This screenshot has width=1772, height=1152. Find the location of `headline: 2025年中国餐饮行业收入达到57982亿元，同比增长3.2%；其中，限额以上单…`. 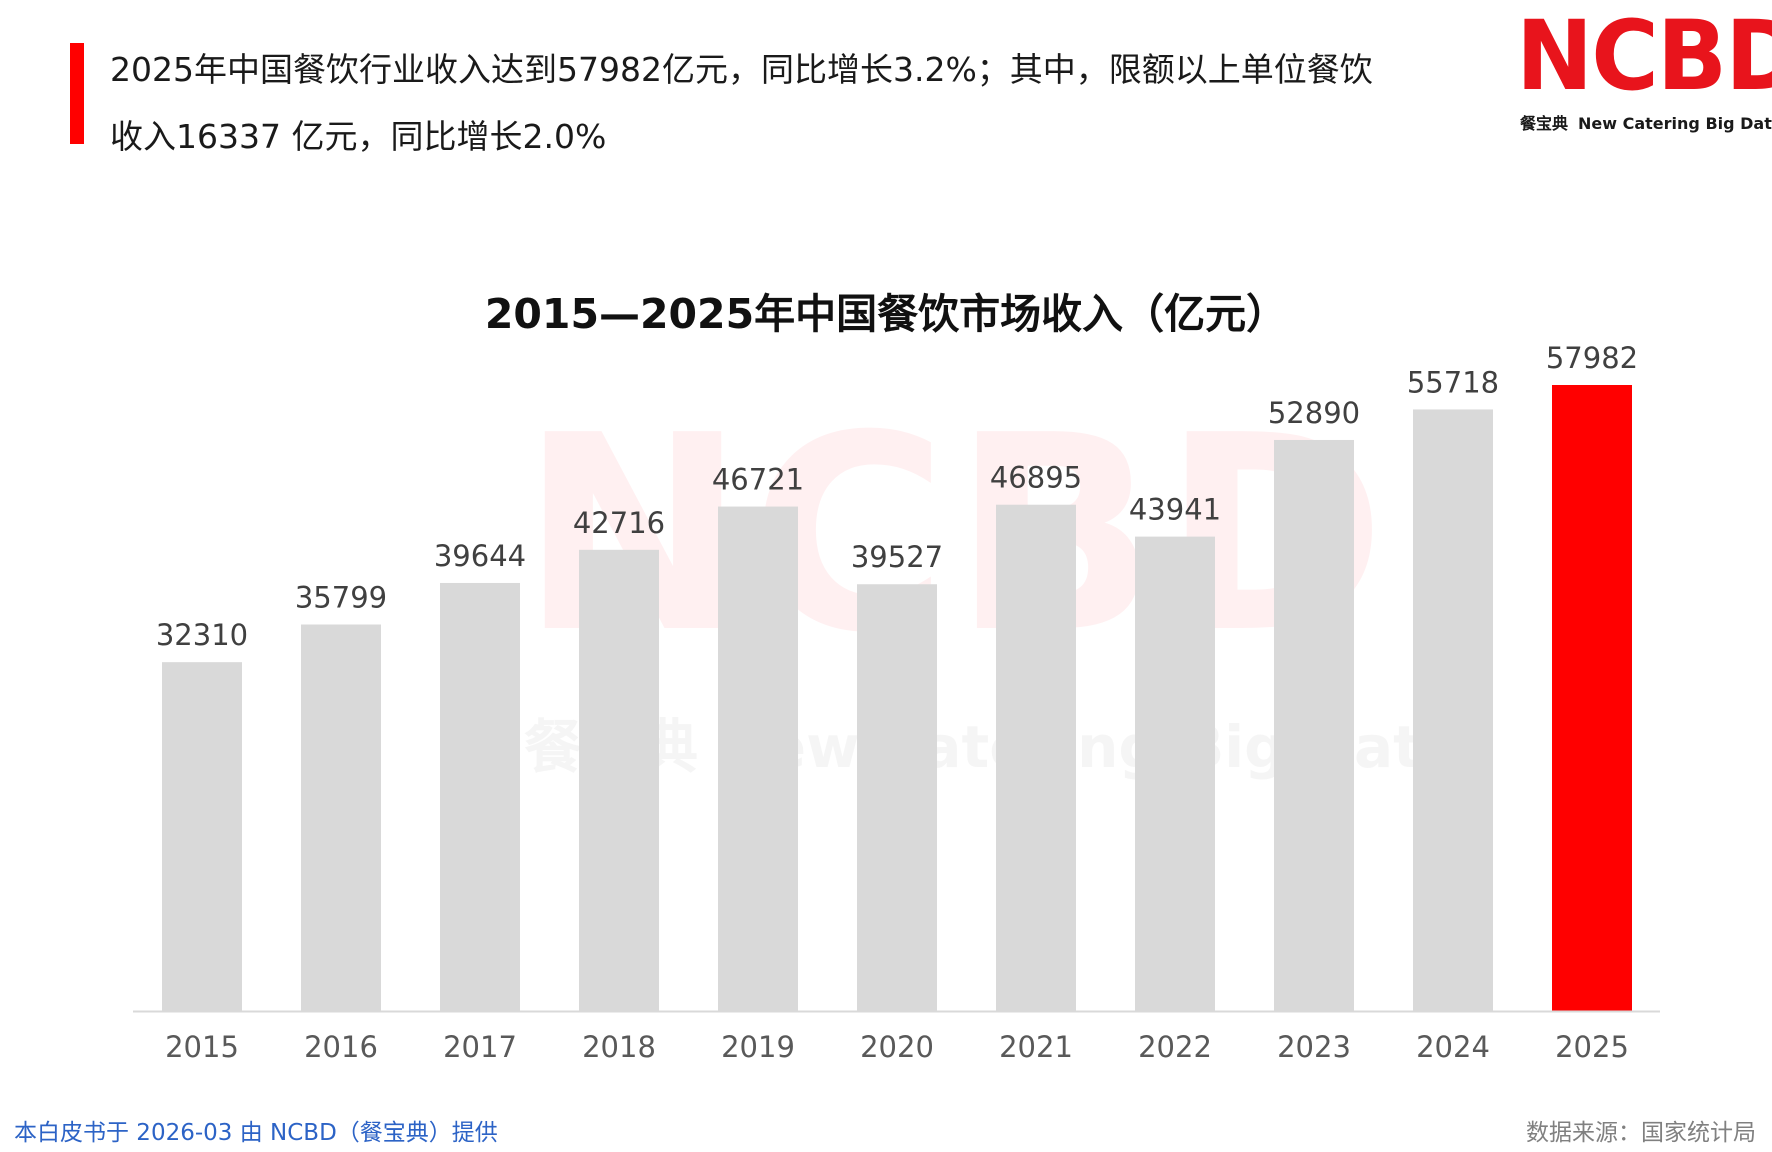

headline: 2025年中国餐饮行业收入达到57982亿元，同比增长3.2%；其中，限额以上单… is located at coordinates (810, 103).